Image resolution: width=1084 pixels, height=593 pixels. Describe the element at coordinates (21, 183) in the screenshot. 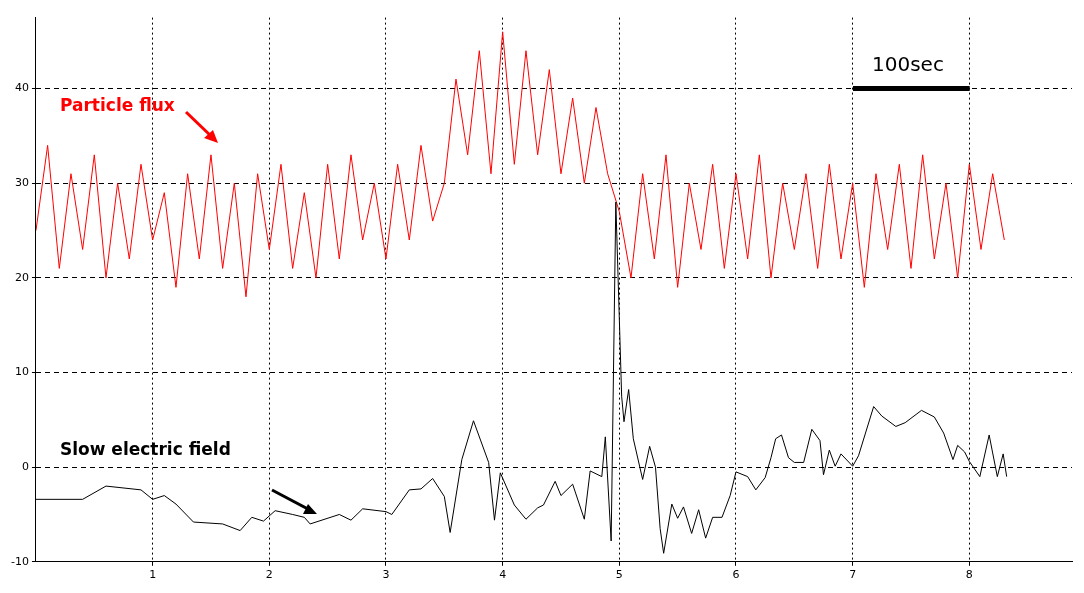

I see `y-tick-label: 30` at that location.